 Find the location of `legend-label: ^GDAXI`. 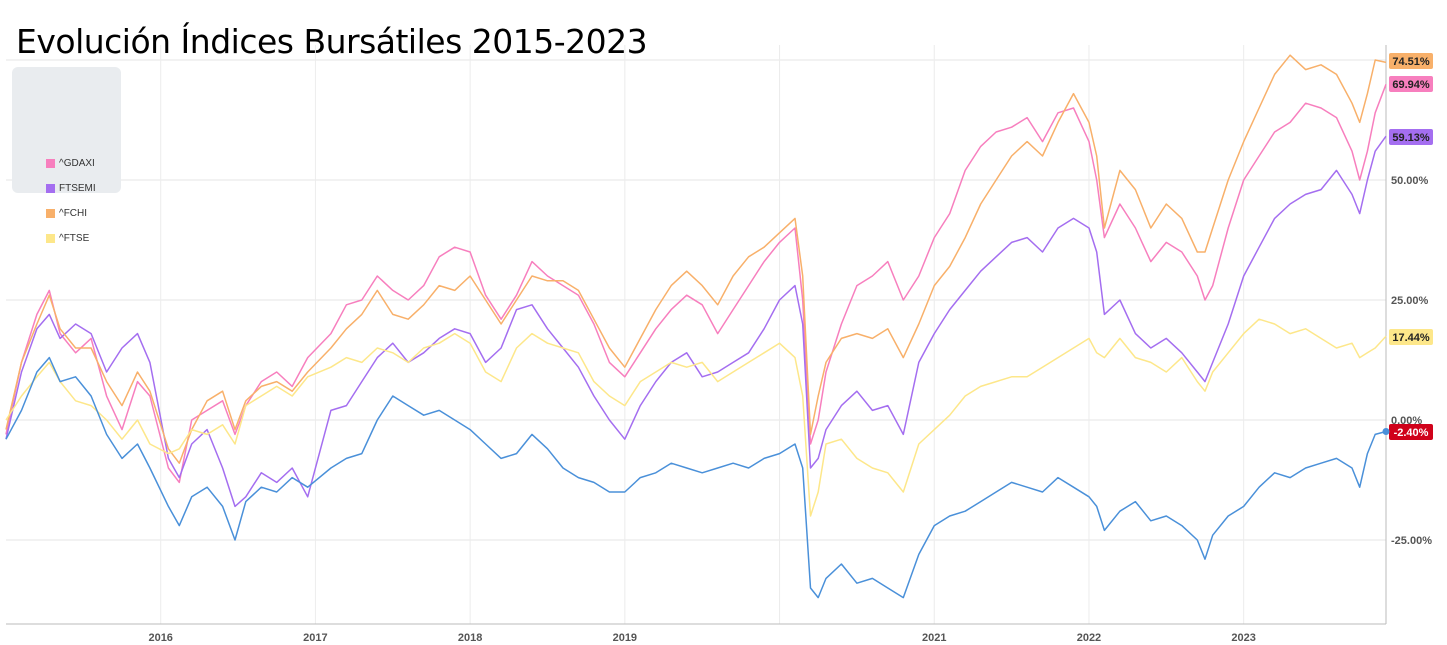

legend-label: ^GDAXI is located at coordinates (77, 163).